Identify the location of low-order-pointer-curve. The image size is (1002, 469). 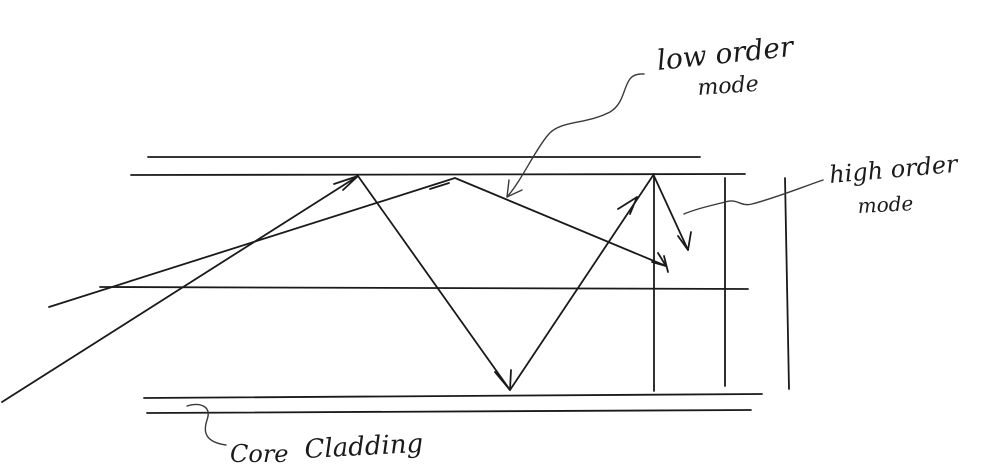
(575, 135).